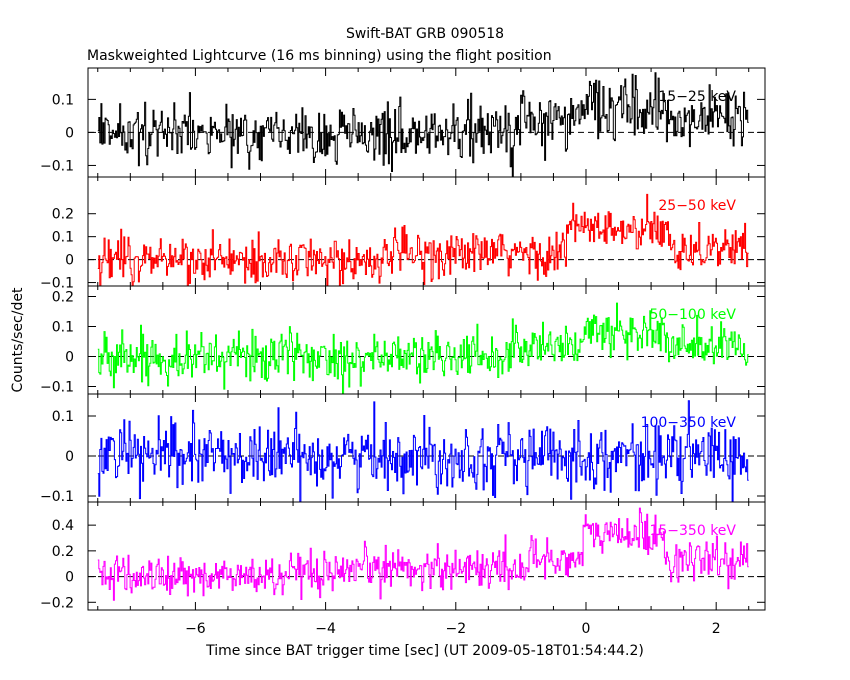  I want to click on x-tick-label: 2, so click(716, 629).